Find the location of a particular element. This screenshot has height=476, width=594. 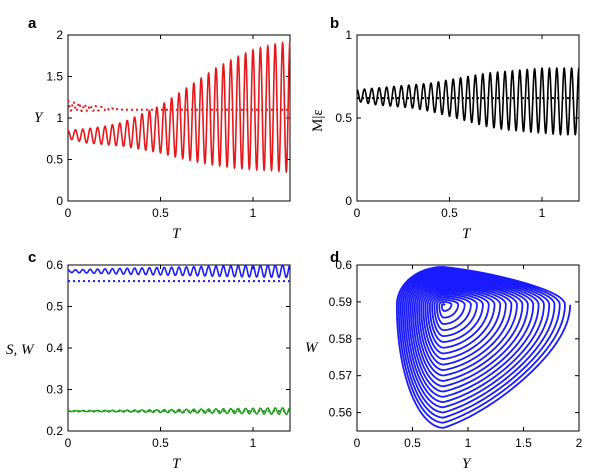

panel-d-xtick-label: 1 is located at coordinates (468, 443).